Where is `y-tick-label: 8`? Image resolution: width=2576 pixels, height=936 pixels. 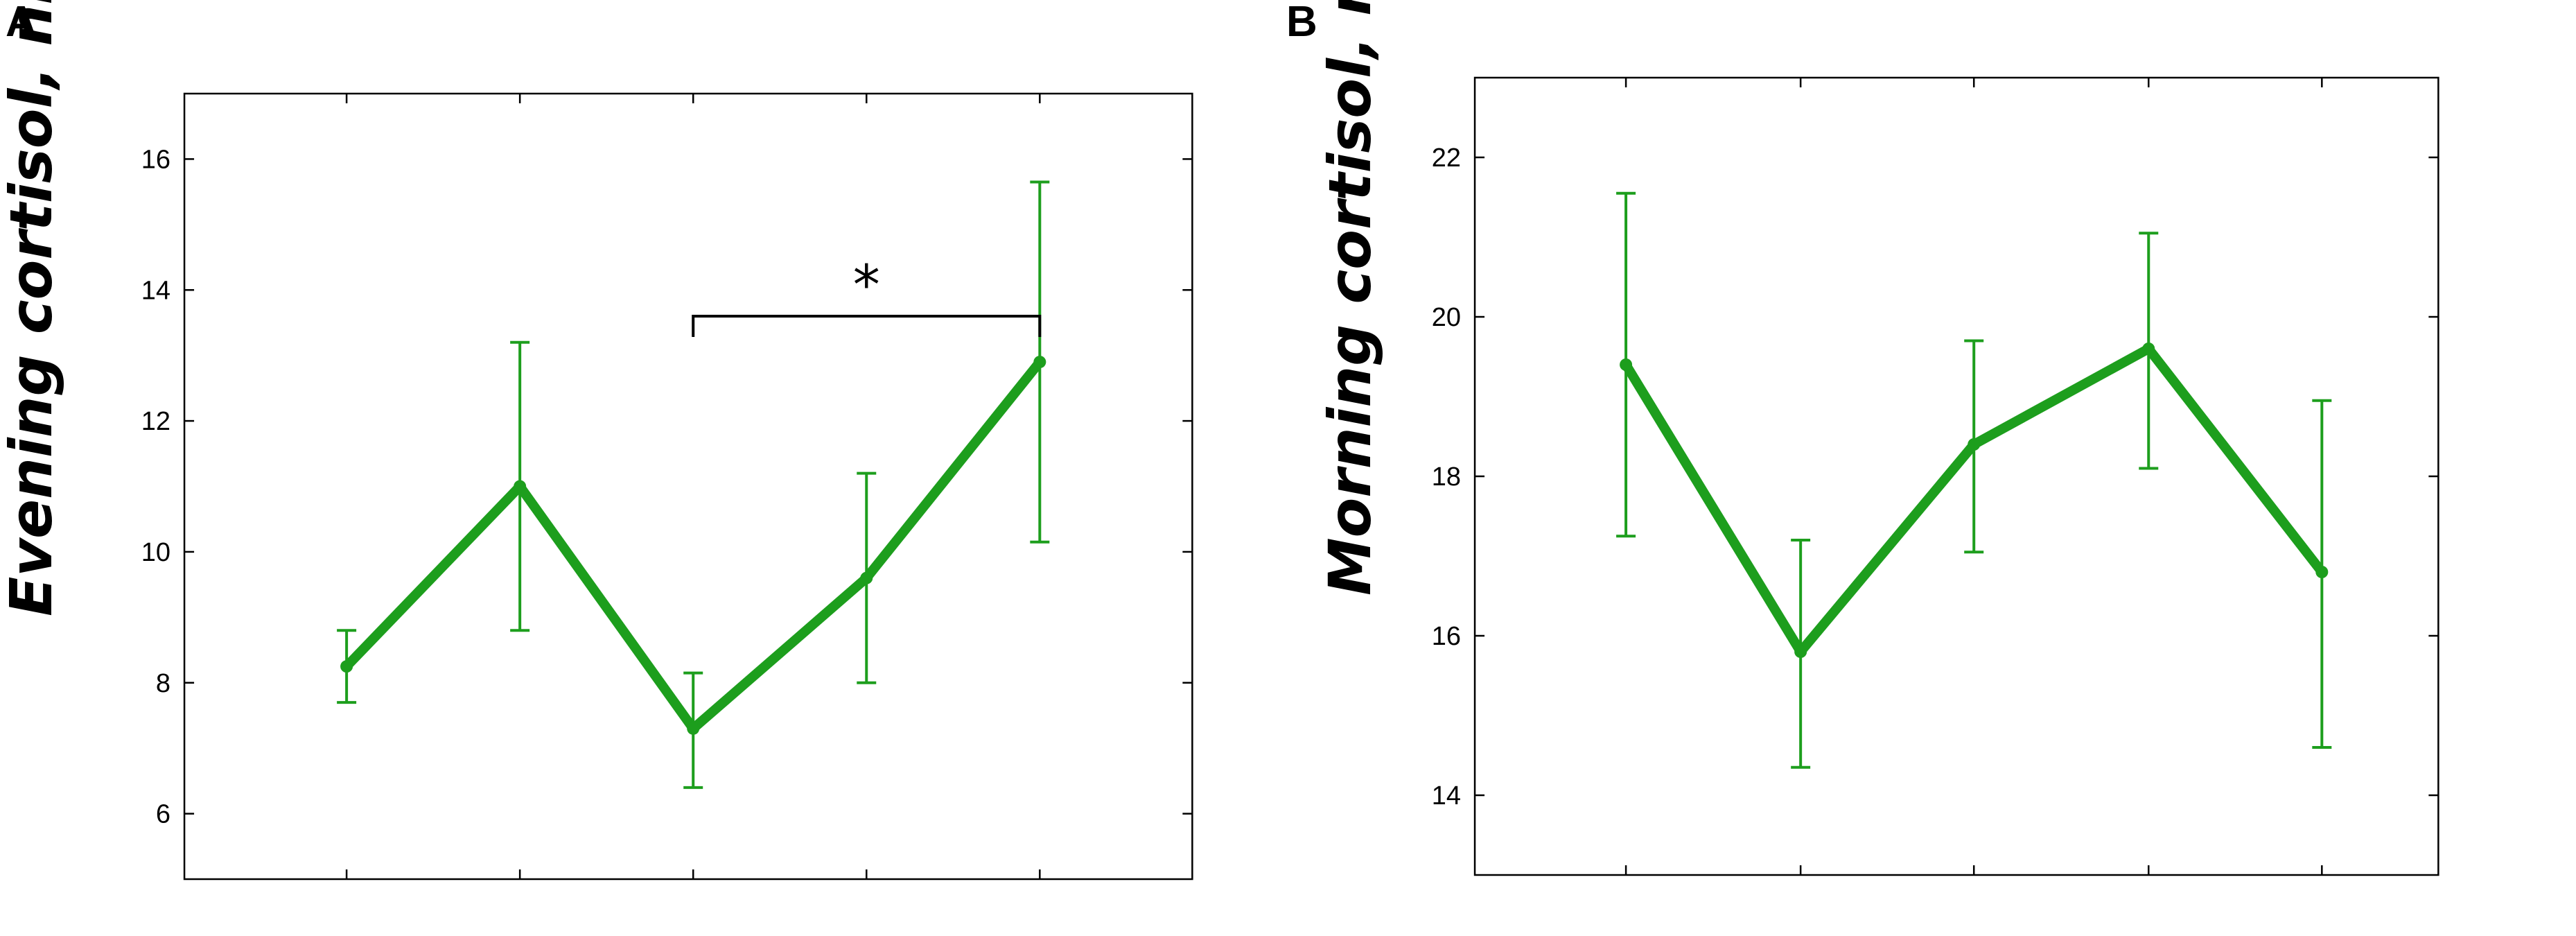
y-tick-label: 8 is located at coordinates (163, 683).